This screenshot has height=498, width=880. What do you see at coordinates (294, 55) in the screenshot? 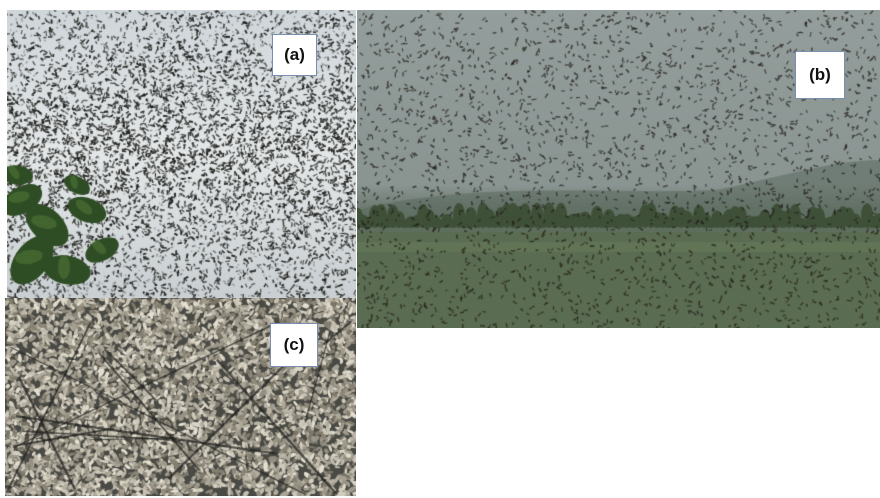
I see `panel-label-a: (a)` at bounding box center [294, 55].